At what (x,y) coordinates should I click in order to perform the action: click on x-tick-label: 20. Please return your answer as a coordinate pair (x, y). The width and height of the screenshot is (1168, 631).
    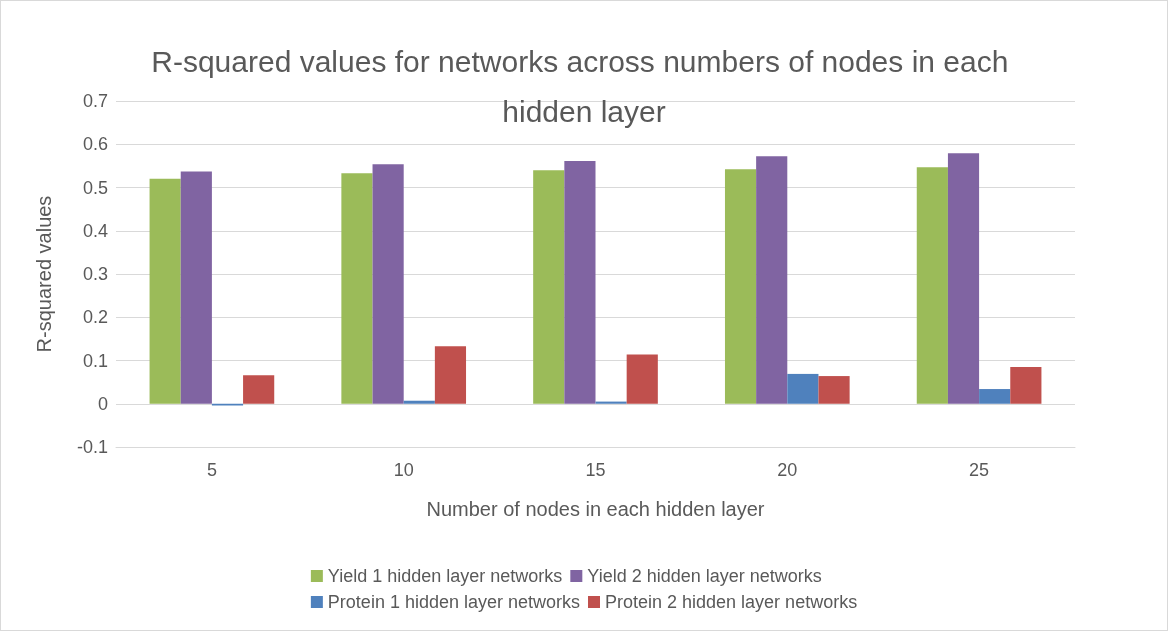
    Looking at the image, I should click on (787, 470).